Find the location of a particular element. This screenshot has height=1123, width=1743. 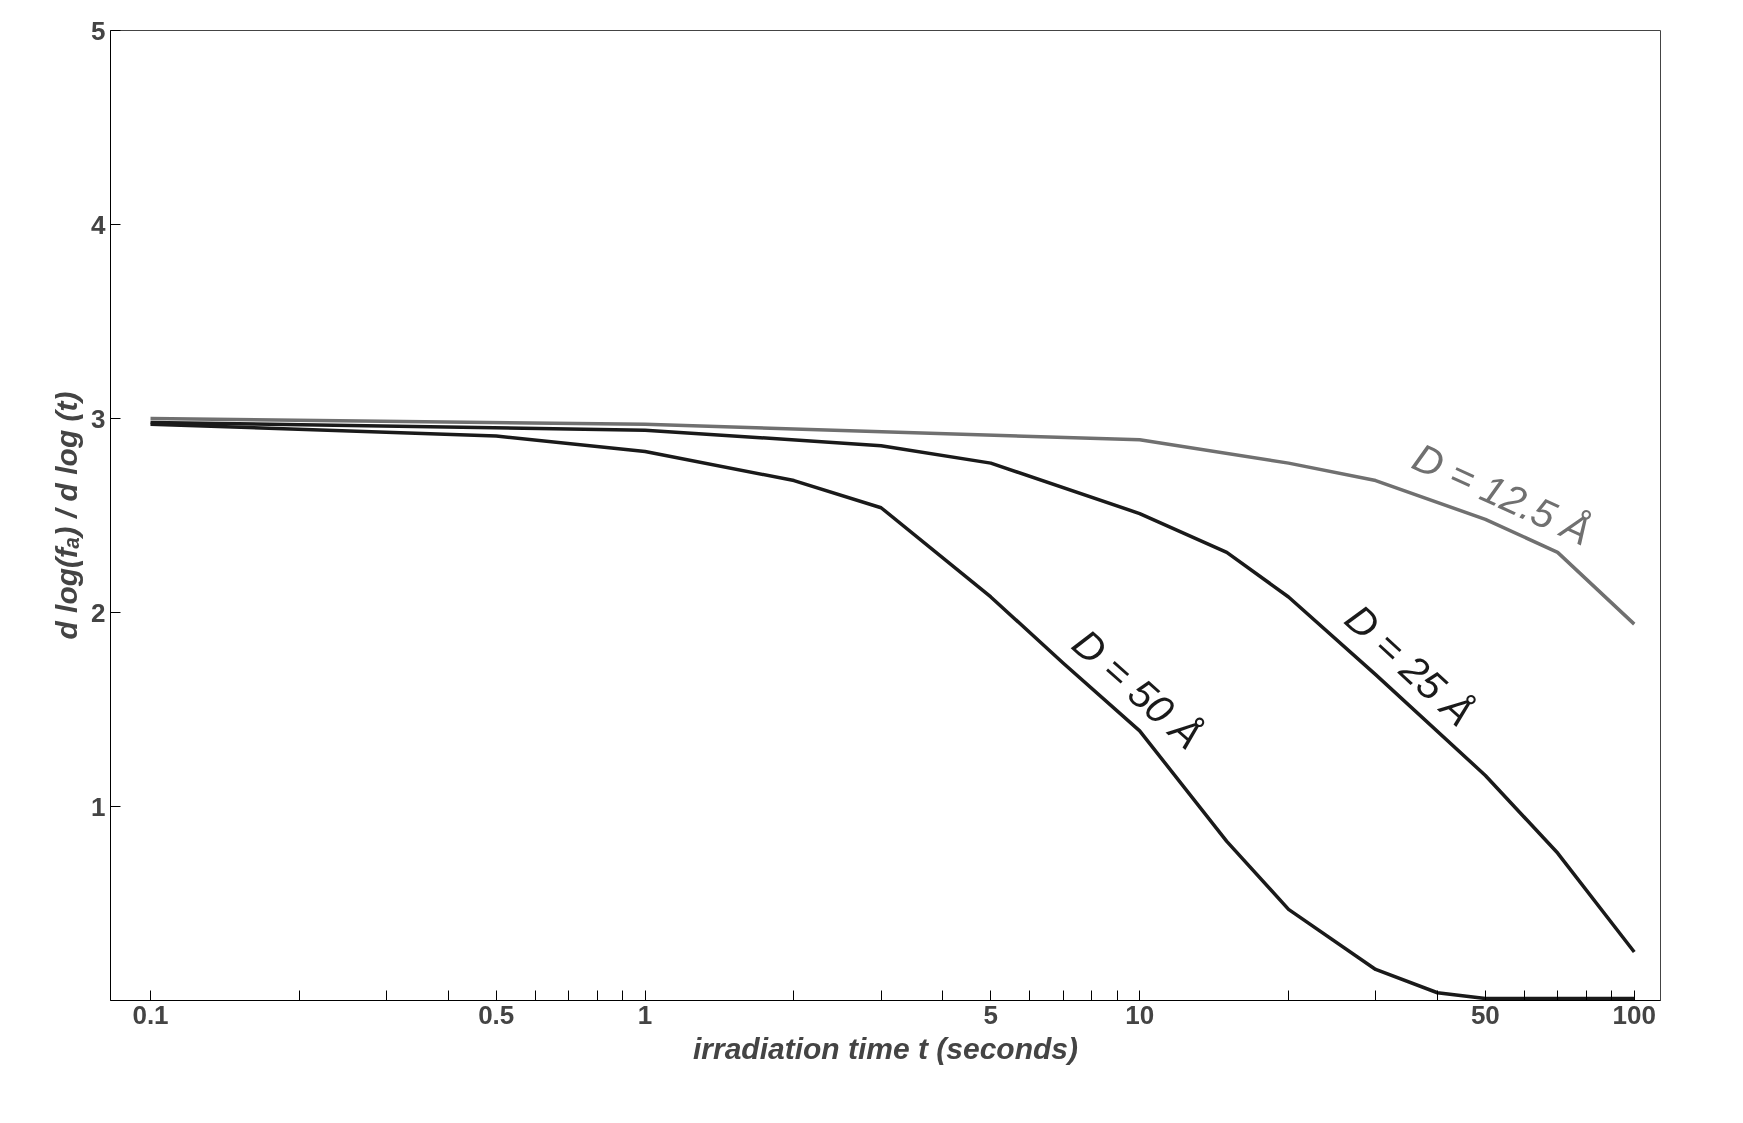

y-tick-label: 5 is located at coordinates (98, 30).